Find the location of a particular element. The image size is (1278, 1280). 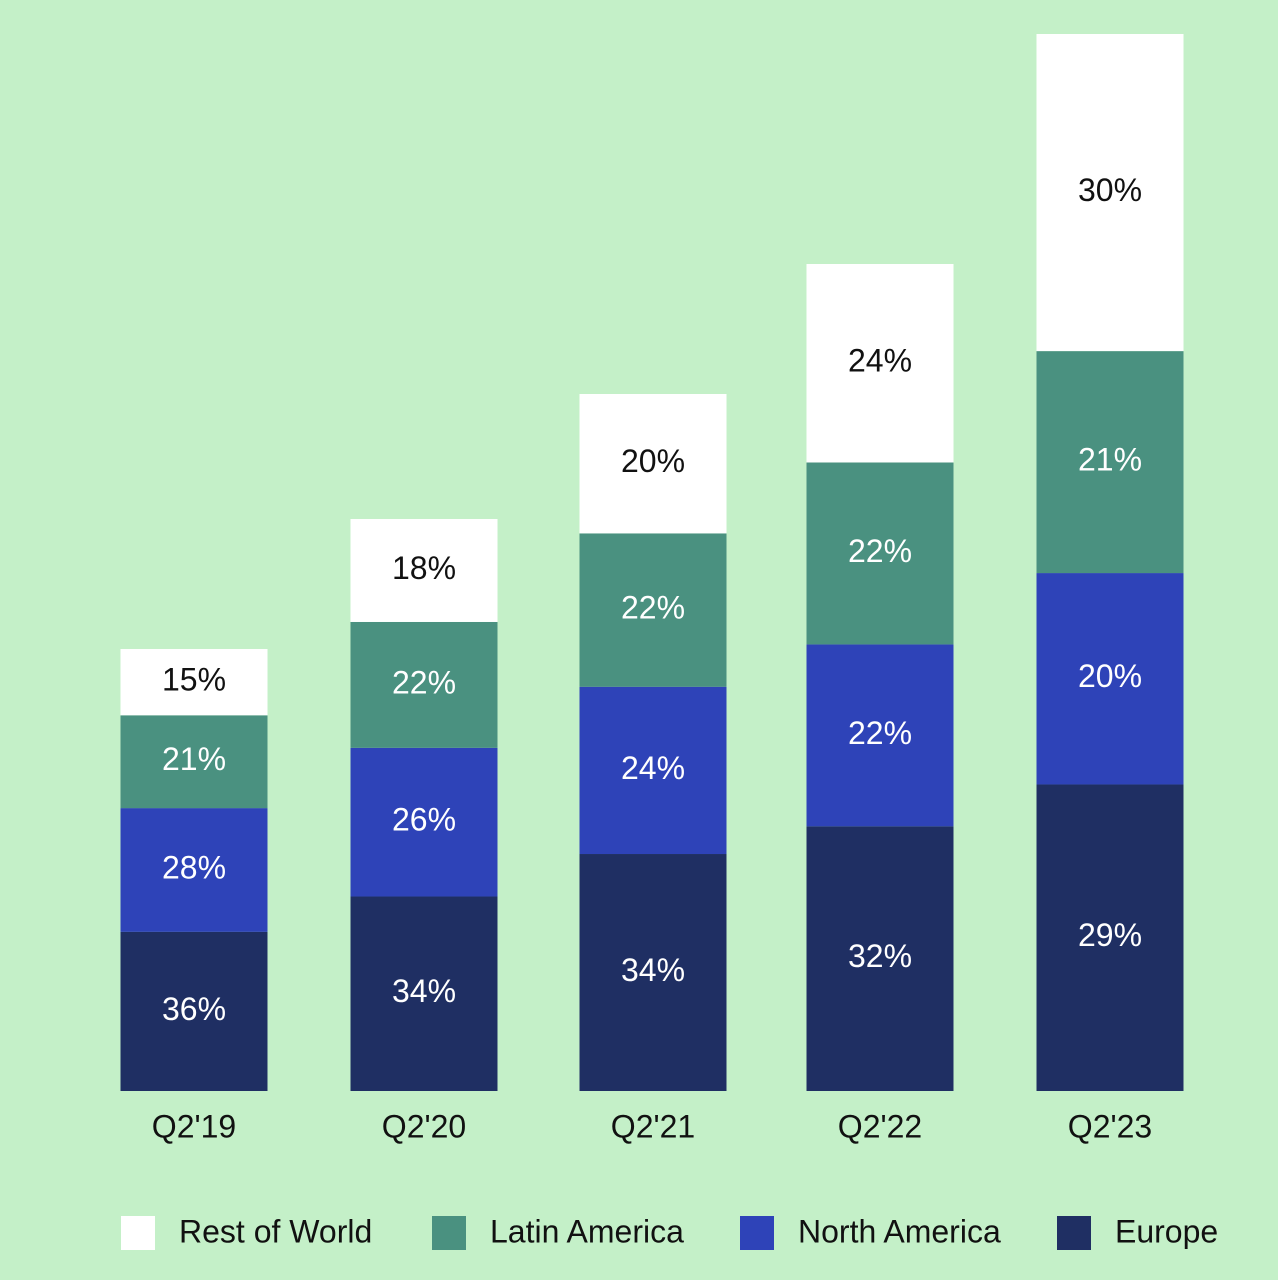

x-tick-label: Q2'20 is located at coordinates (424, 1126).